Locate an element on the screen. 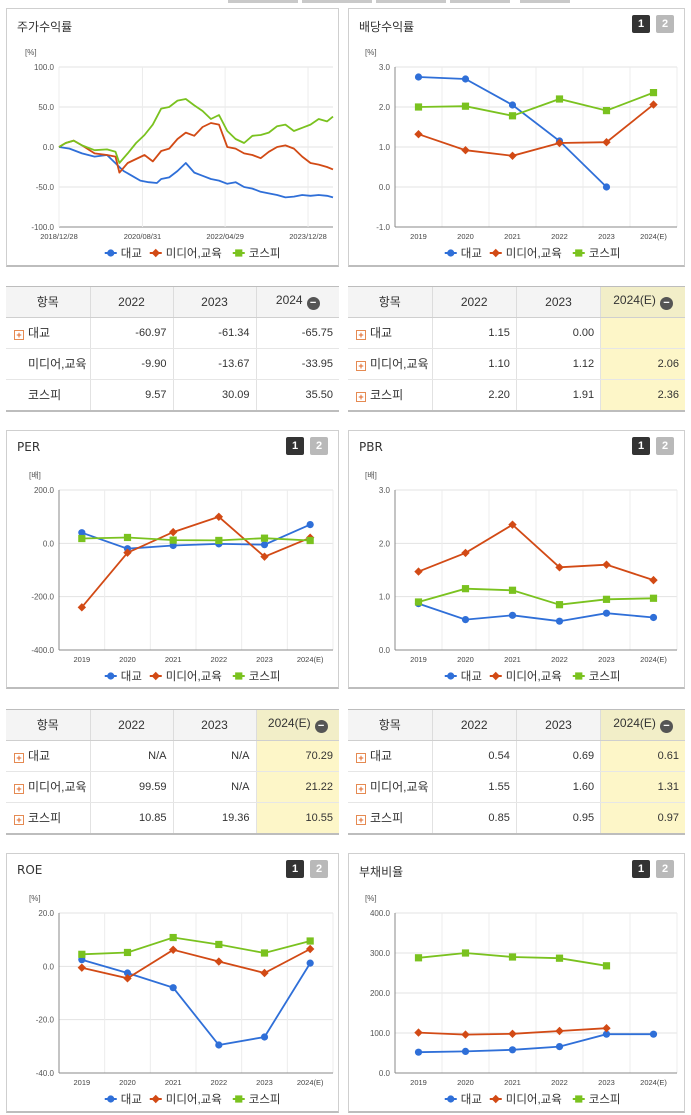  table-row: + 코스피 10.85 19.36 10.55 is located at coordinates (172, 817).